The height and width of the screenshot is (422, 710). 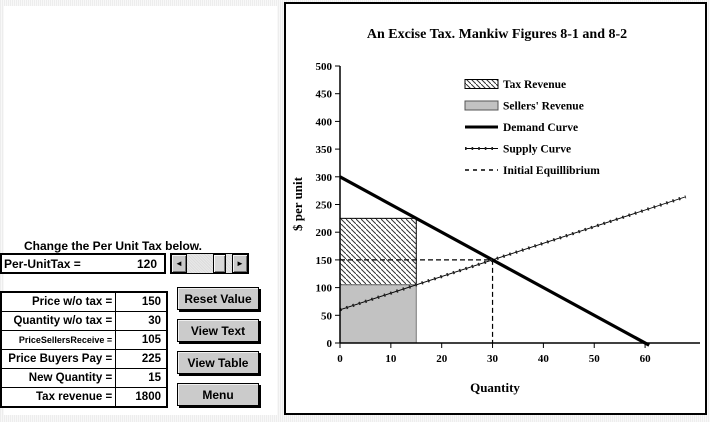 I want to click on x-tick-label: 0, so click(x=340, y=359).